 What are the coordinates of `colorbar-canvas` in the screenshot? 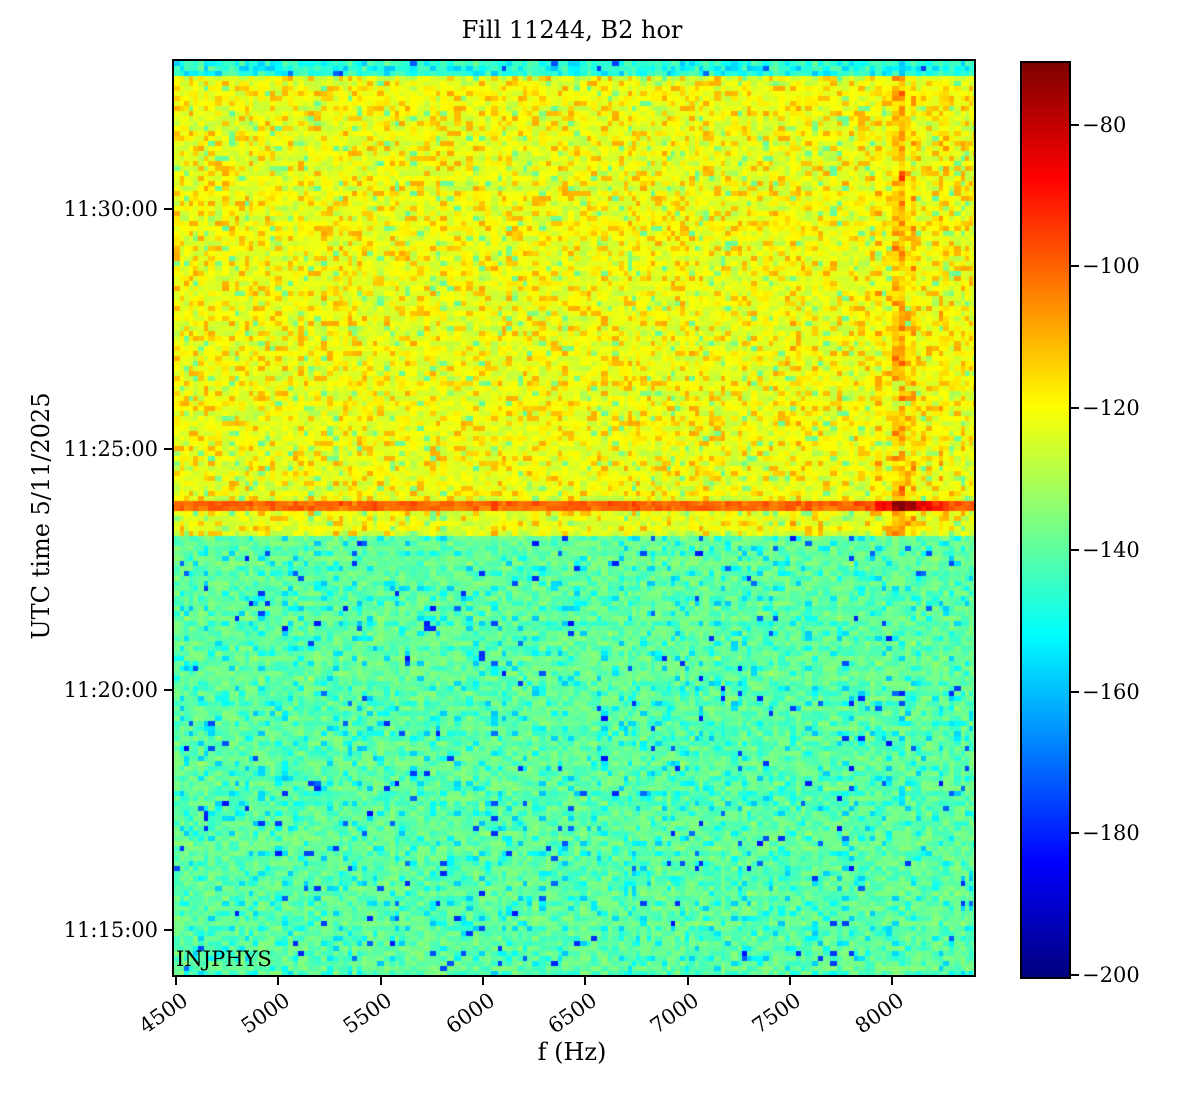 It's located at (1045, 520).